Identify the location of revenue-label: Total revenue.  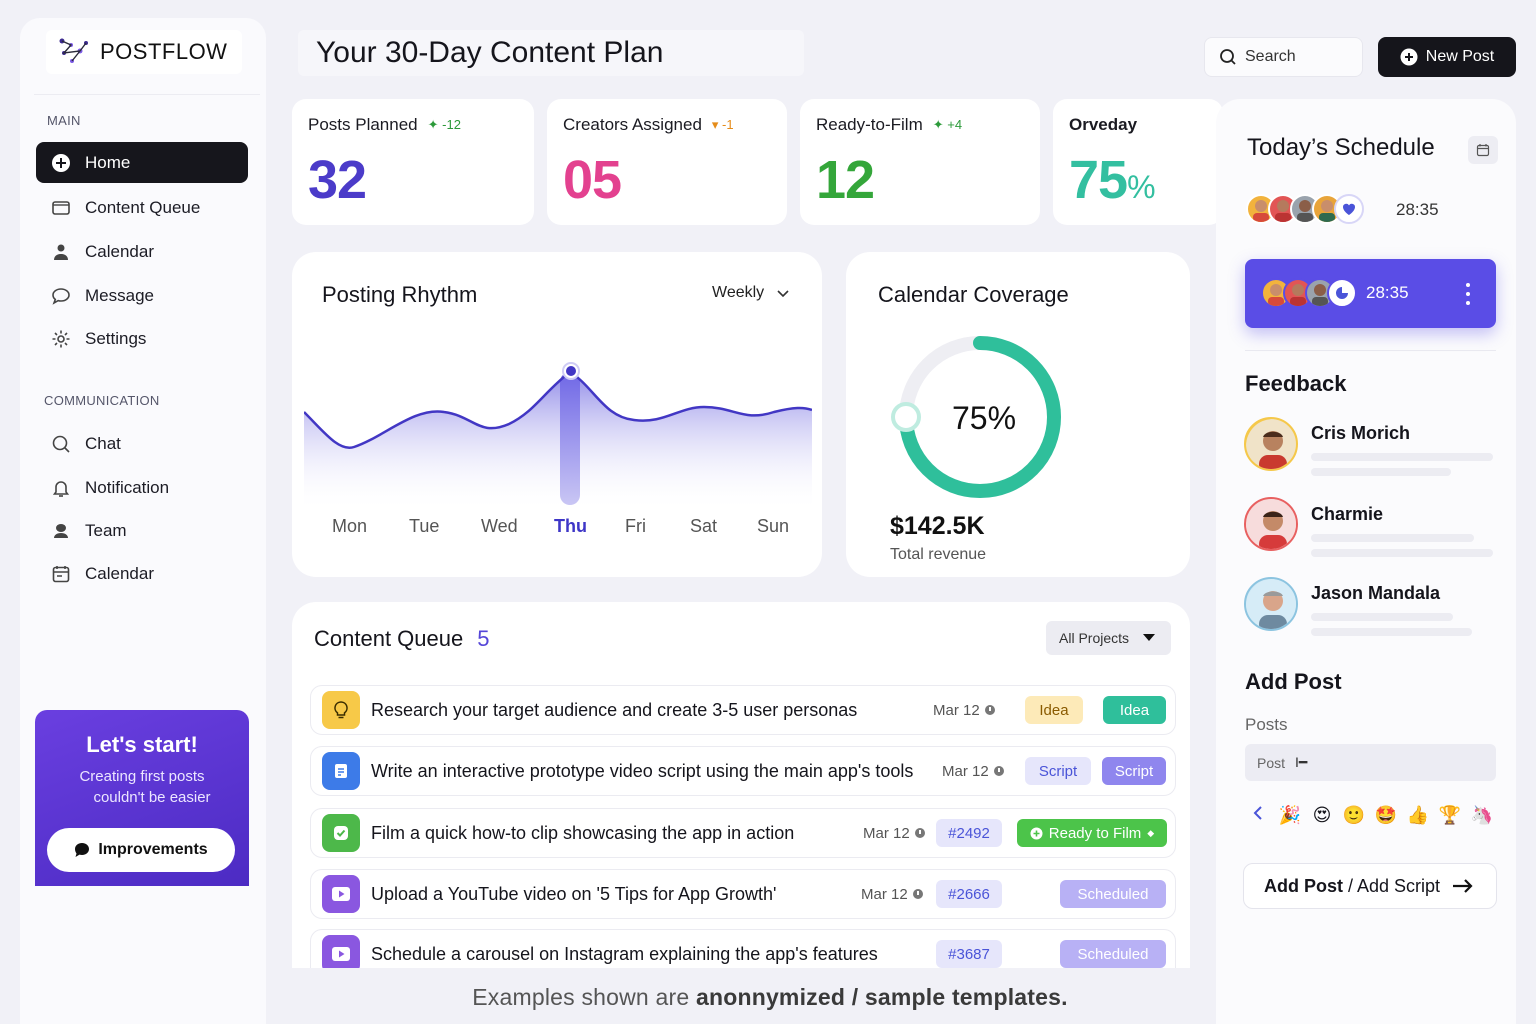
(938, 554).